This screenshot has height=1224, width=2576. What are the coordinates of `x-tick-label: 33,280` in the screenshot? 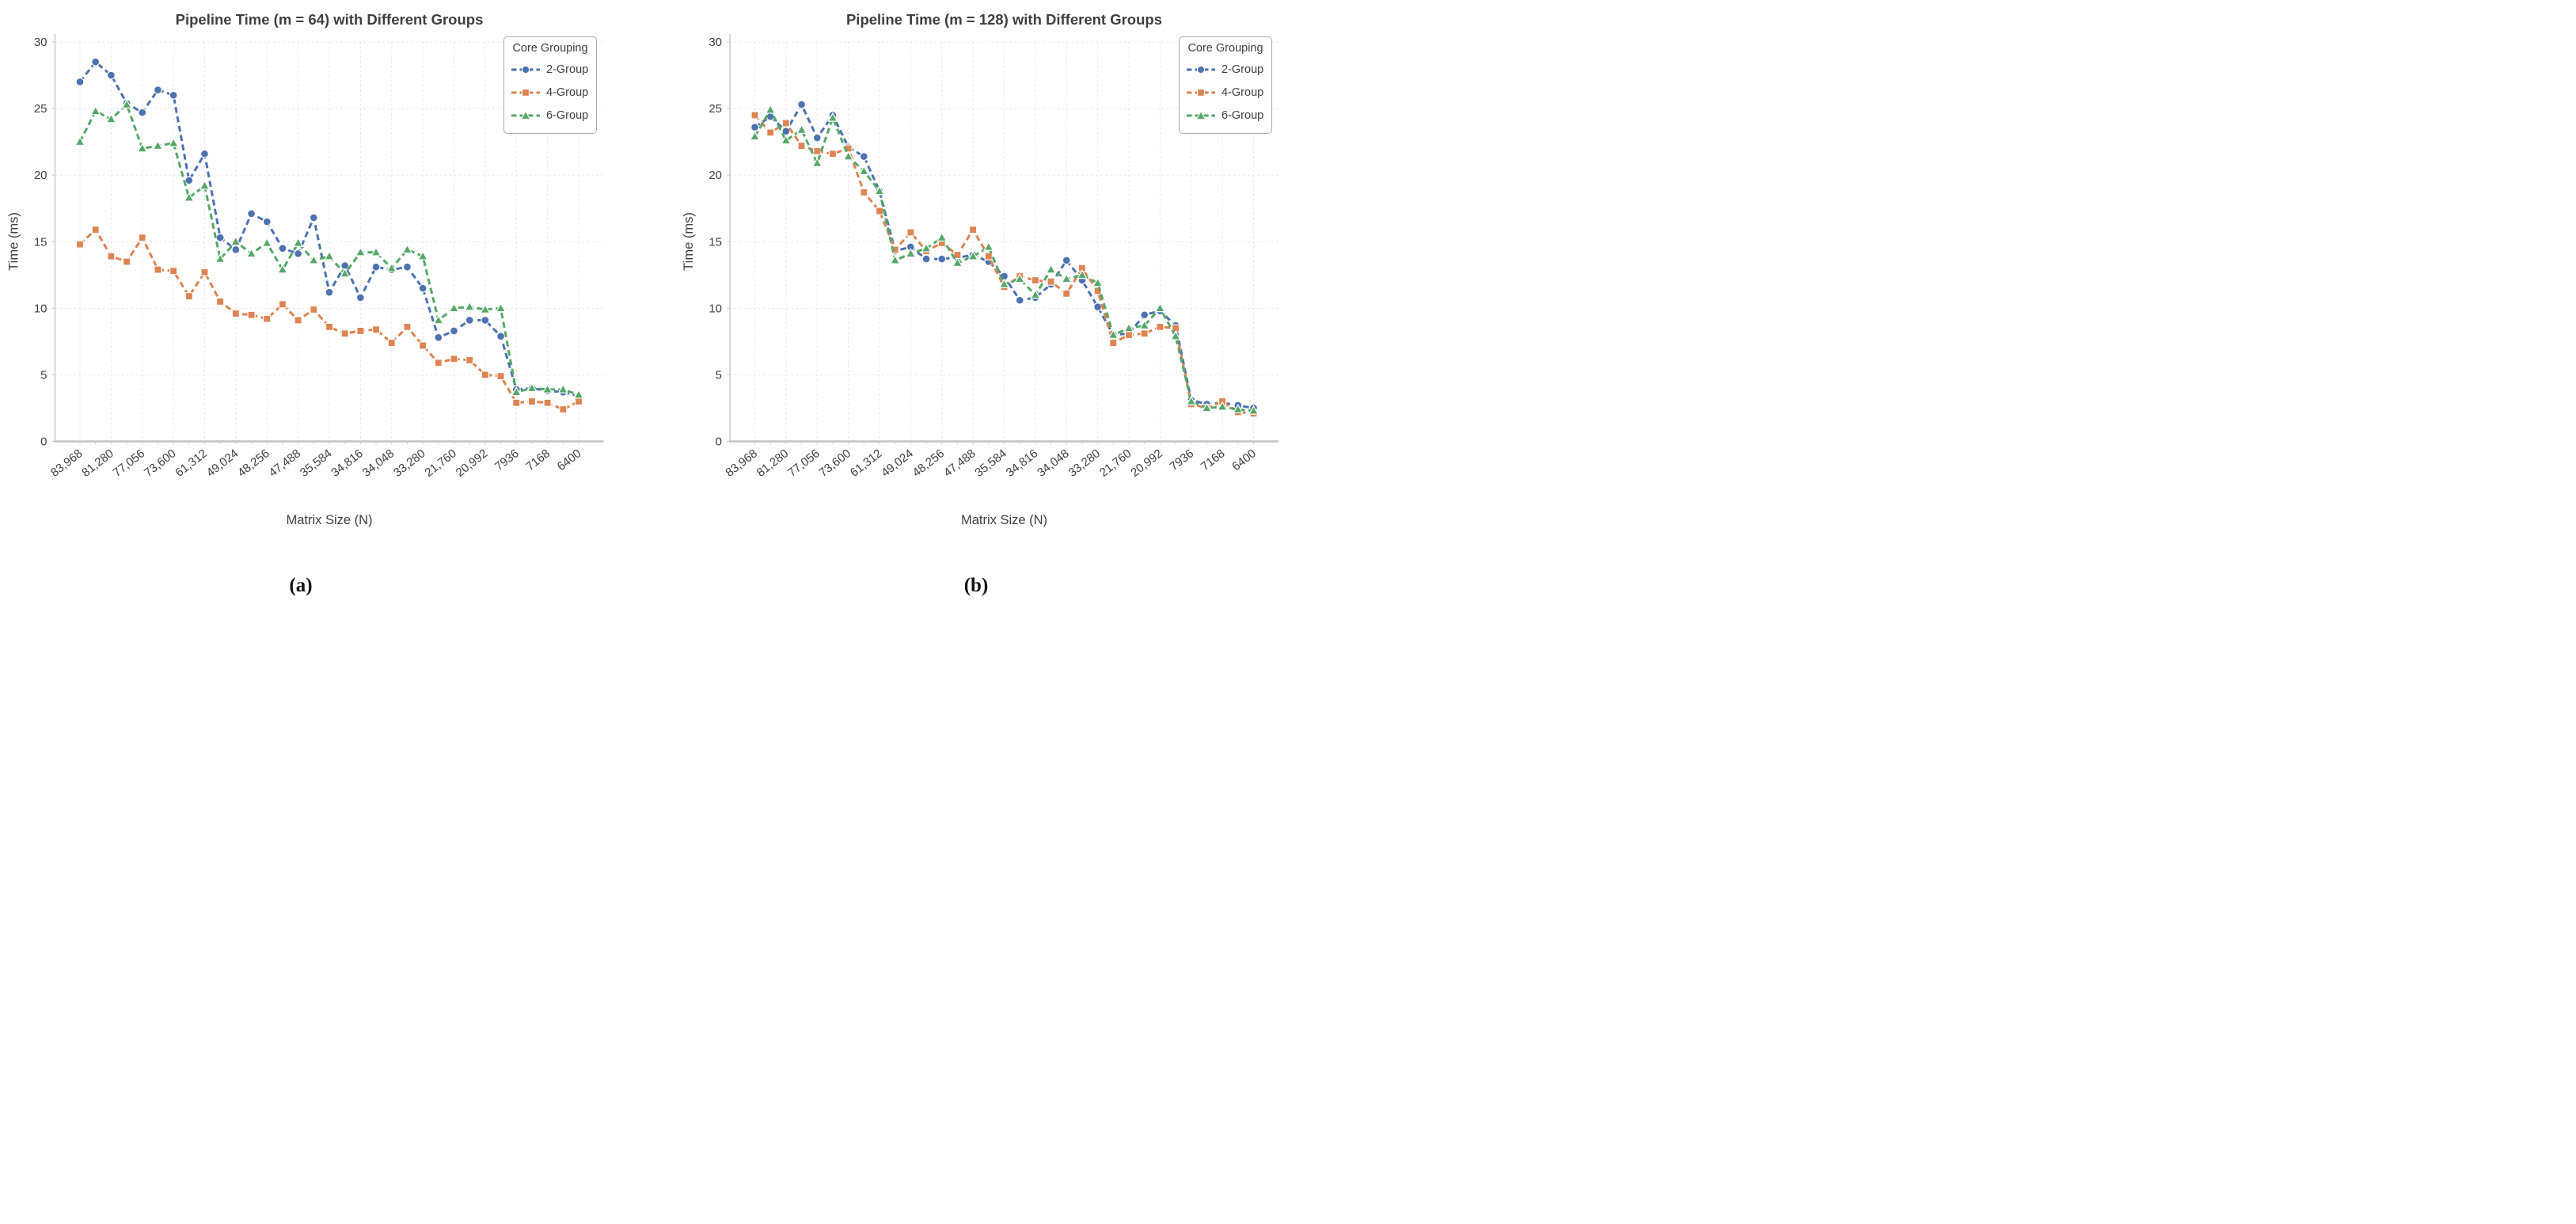 It's located at (410, 463).